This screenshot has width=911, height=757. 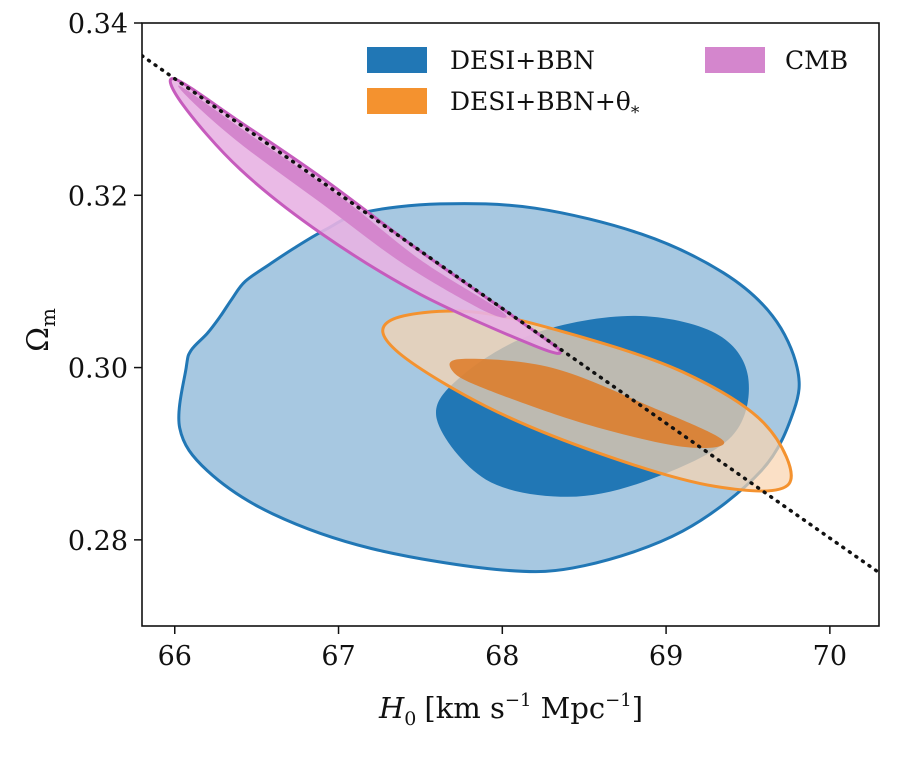 I want to click on legend-swatch-desi, so click(x=397, y=60).